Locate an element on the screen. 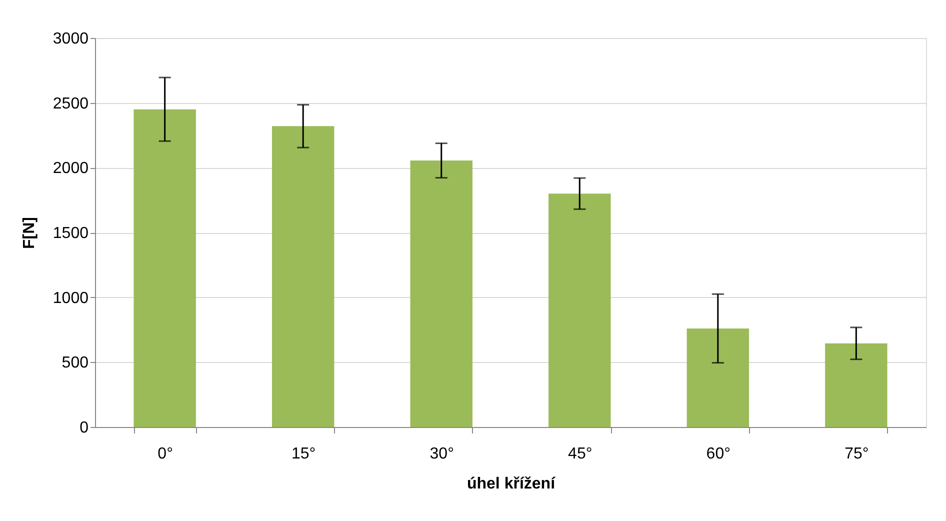 This screenshot has height=521, width=946. y-tick-label: 500 is located at coordinates (75, 363).